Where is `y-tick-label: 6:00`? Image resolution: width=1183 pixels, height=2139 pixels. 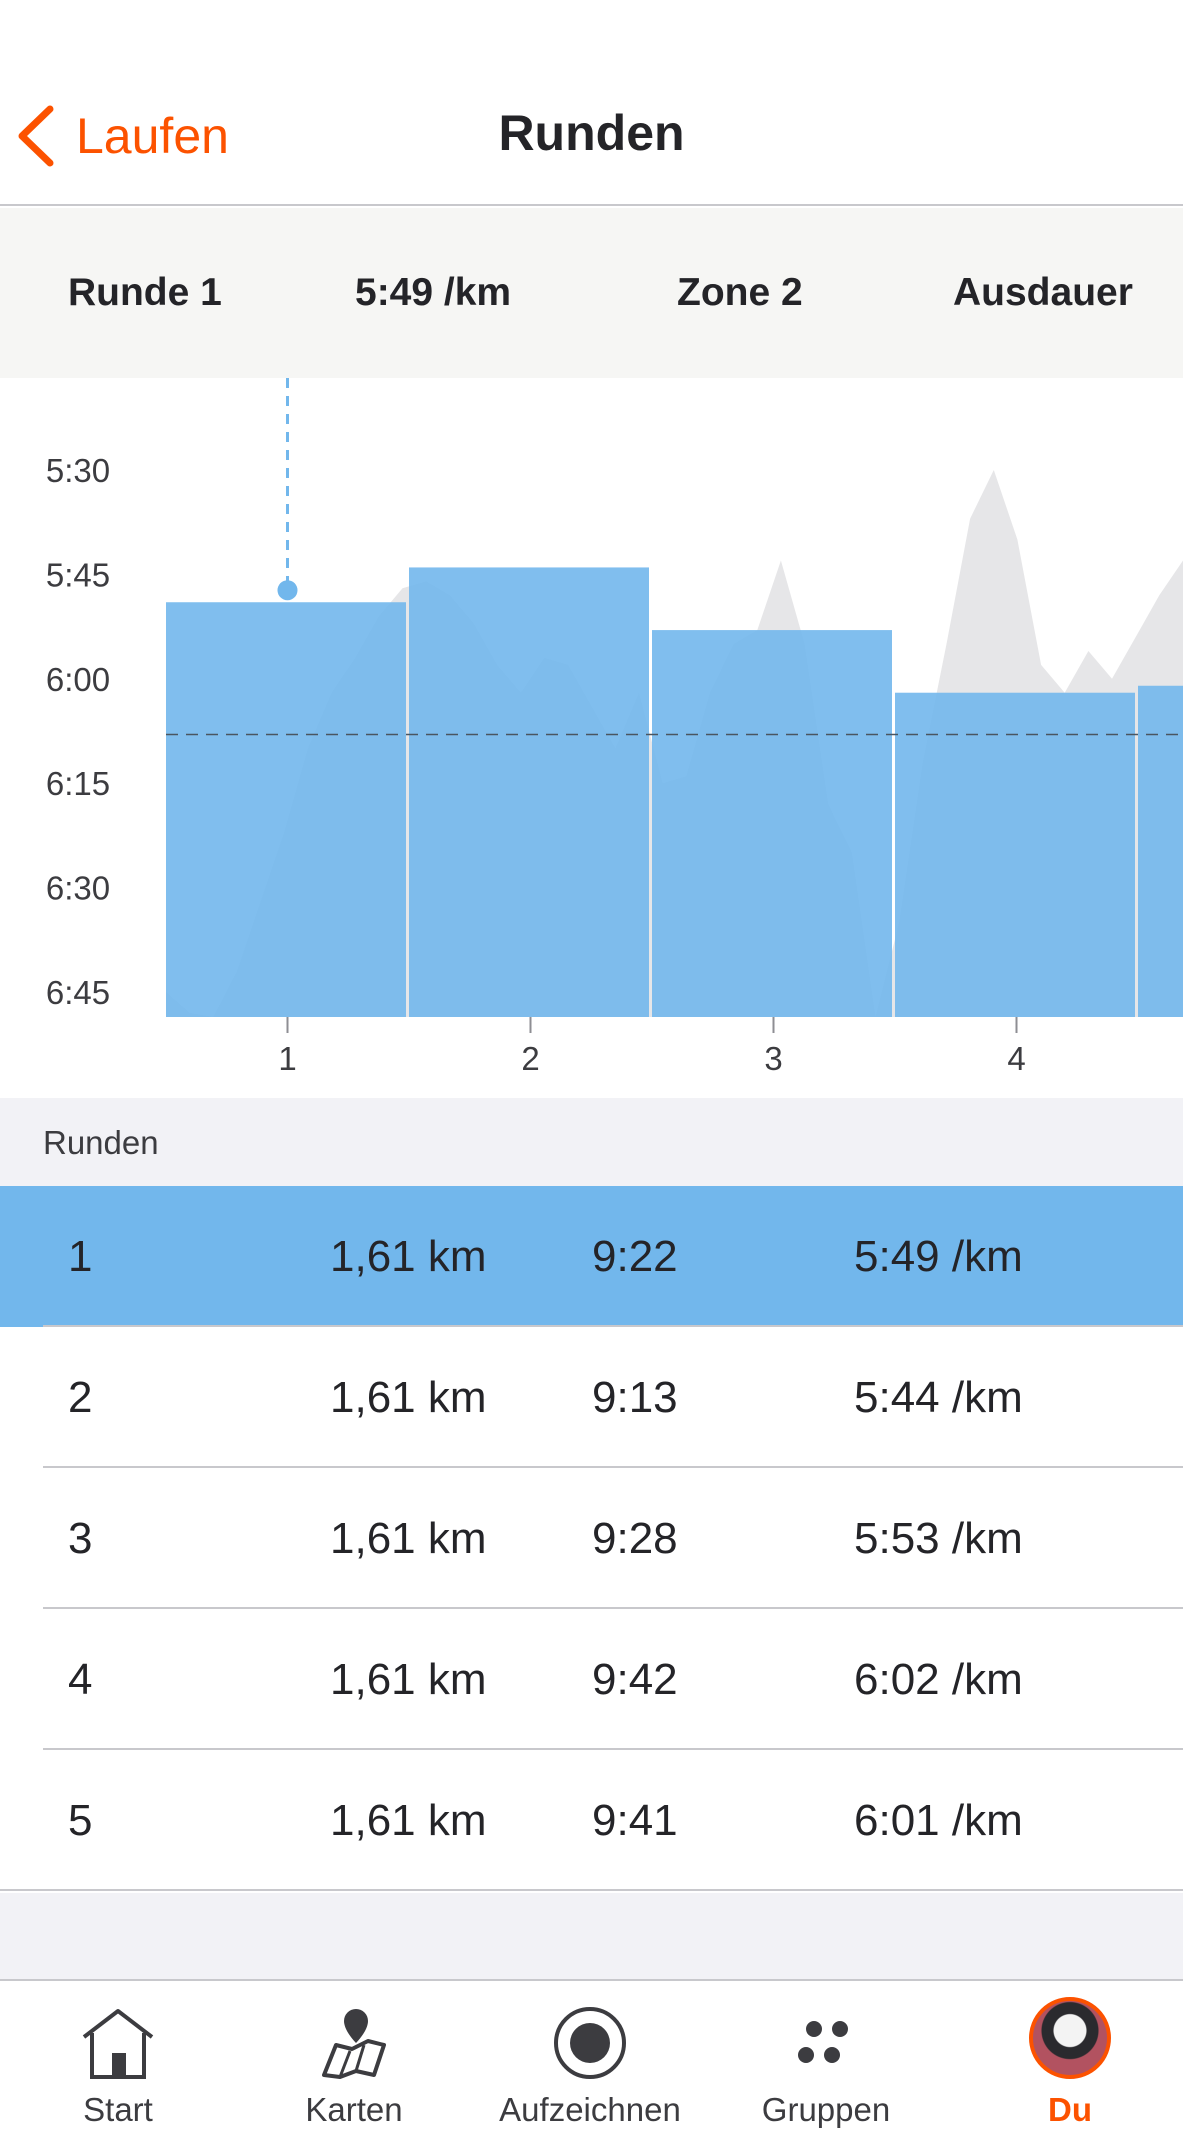
y-tick-label: 6:00 is located at coordinates (78, 679).